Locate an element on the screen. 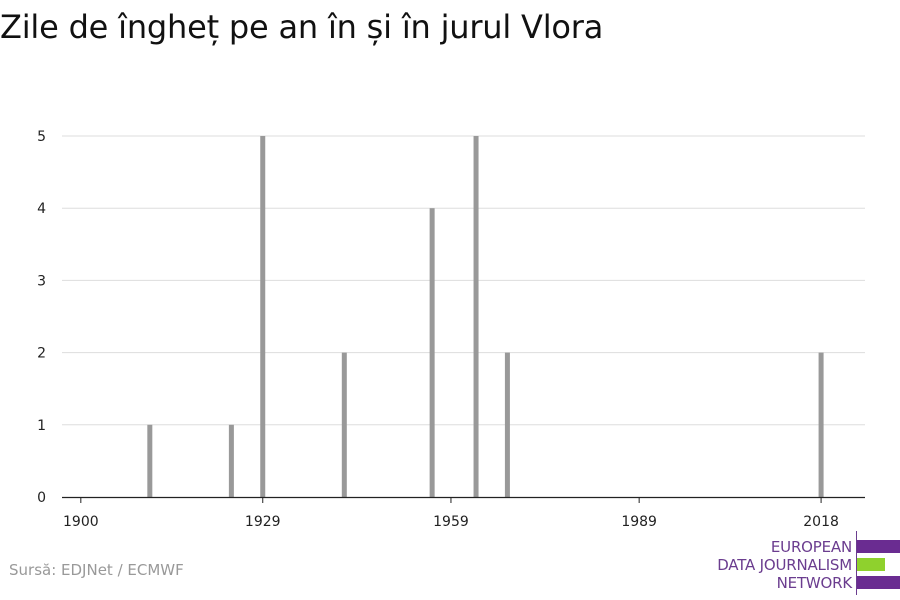 This screenshot has width=900, height=600. y-tick-label: 5 is located at coordinates (41, 137).